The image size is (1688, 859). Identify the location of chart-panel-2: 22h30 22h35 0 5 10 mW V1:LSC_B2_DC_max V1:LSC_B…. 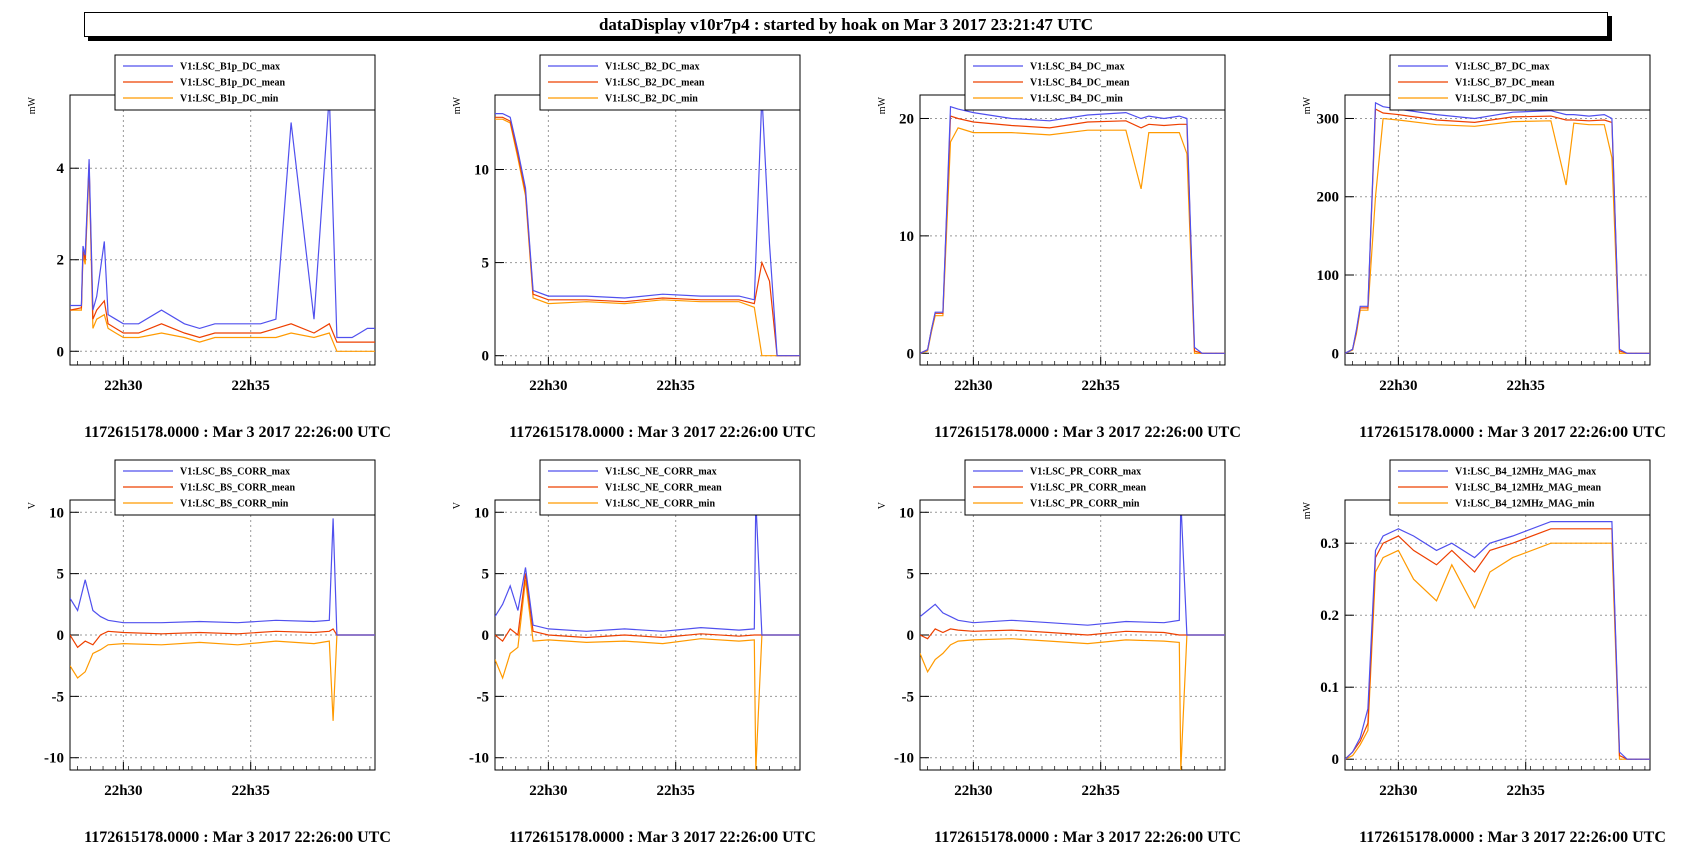
(634, 247).